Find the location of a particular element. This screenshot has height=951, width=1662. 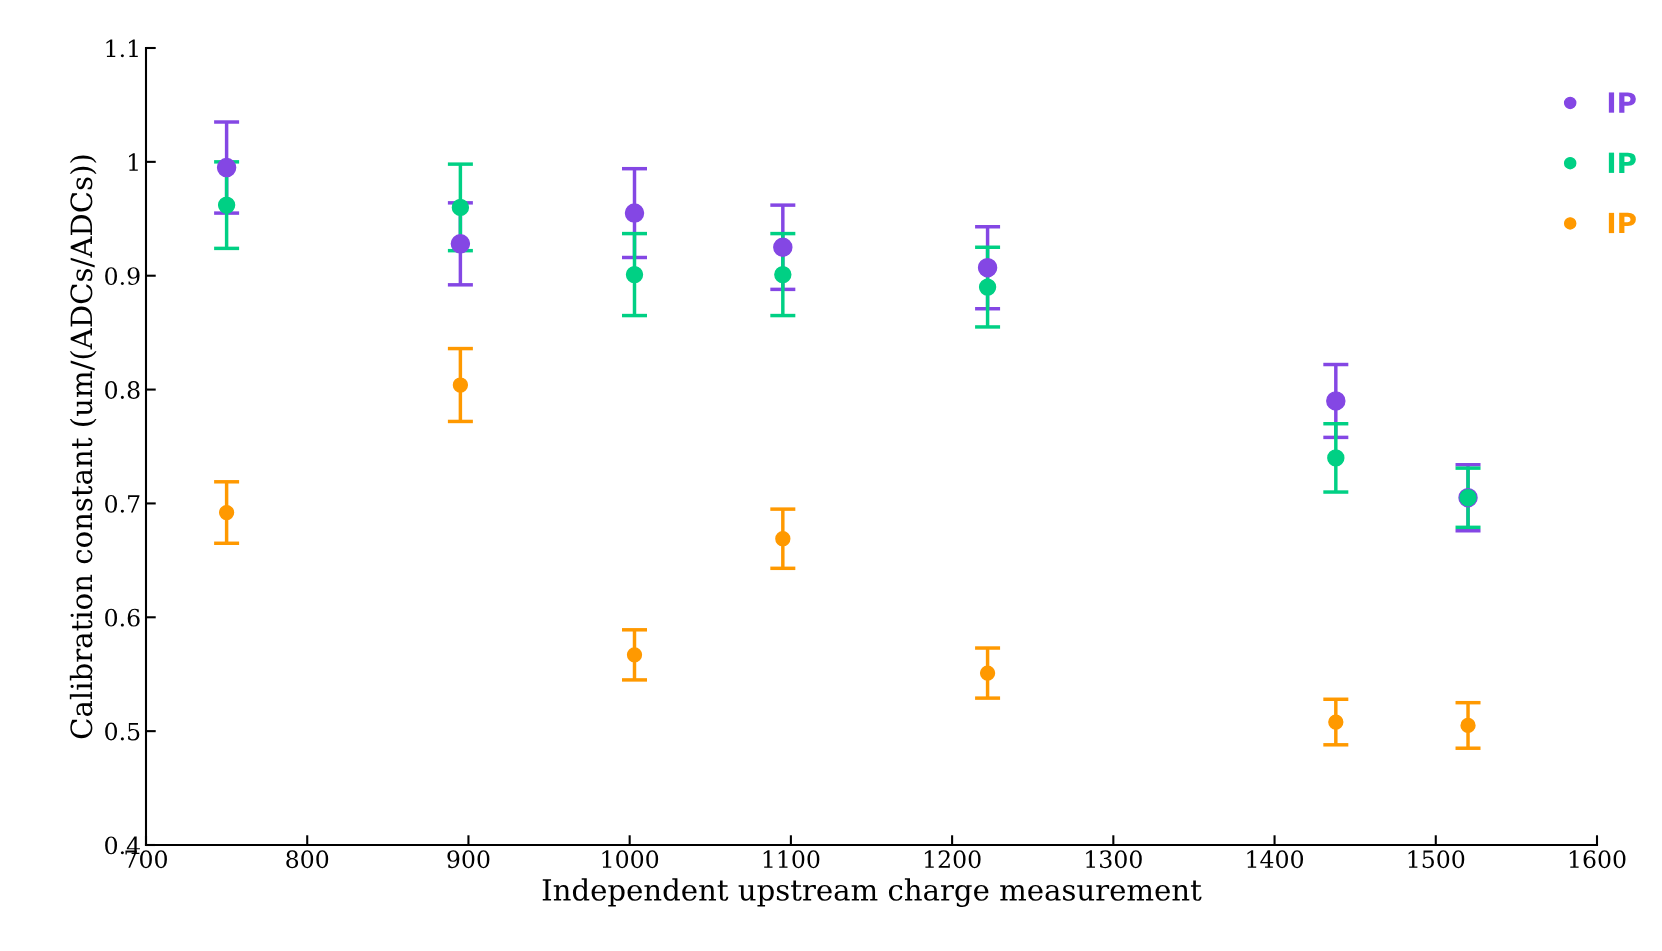

x-tick-label: 900 is located at coordinates (468, 859).